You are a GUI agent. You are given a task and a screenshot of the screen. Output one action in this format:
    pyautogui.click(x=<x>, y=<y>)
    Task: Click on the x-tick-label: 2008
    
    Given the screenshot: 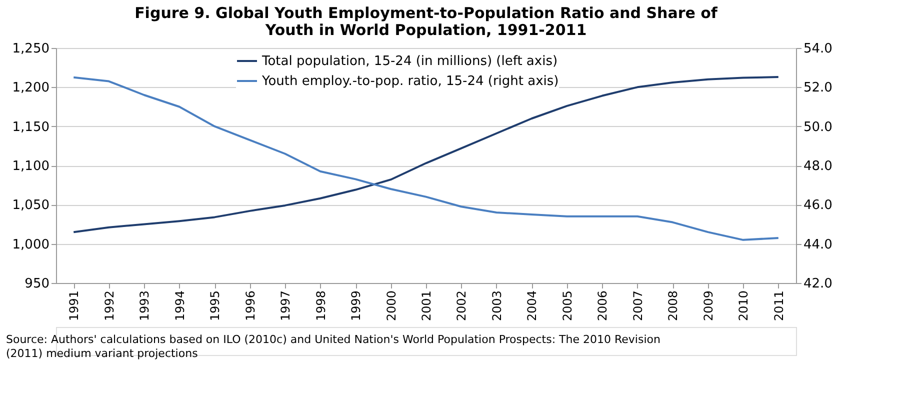 What is the action you would take?
    pyautogui.click(x=673, y=306)
    